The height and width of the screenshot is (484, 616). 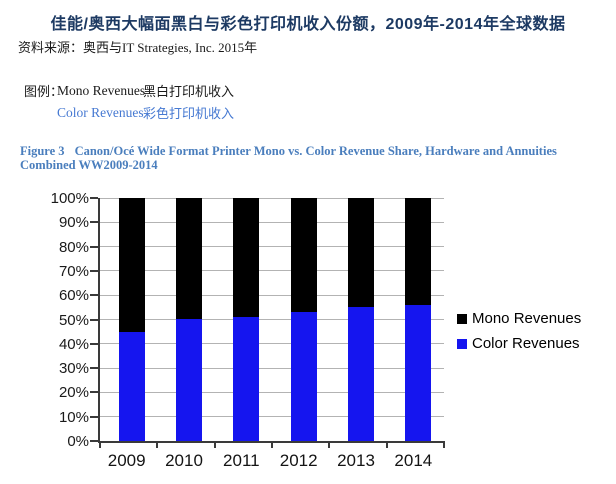 I want to click on y-axis-tick-label: 10%, so click(x=73, y=417).